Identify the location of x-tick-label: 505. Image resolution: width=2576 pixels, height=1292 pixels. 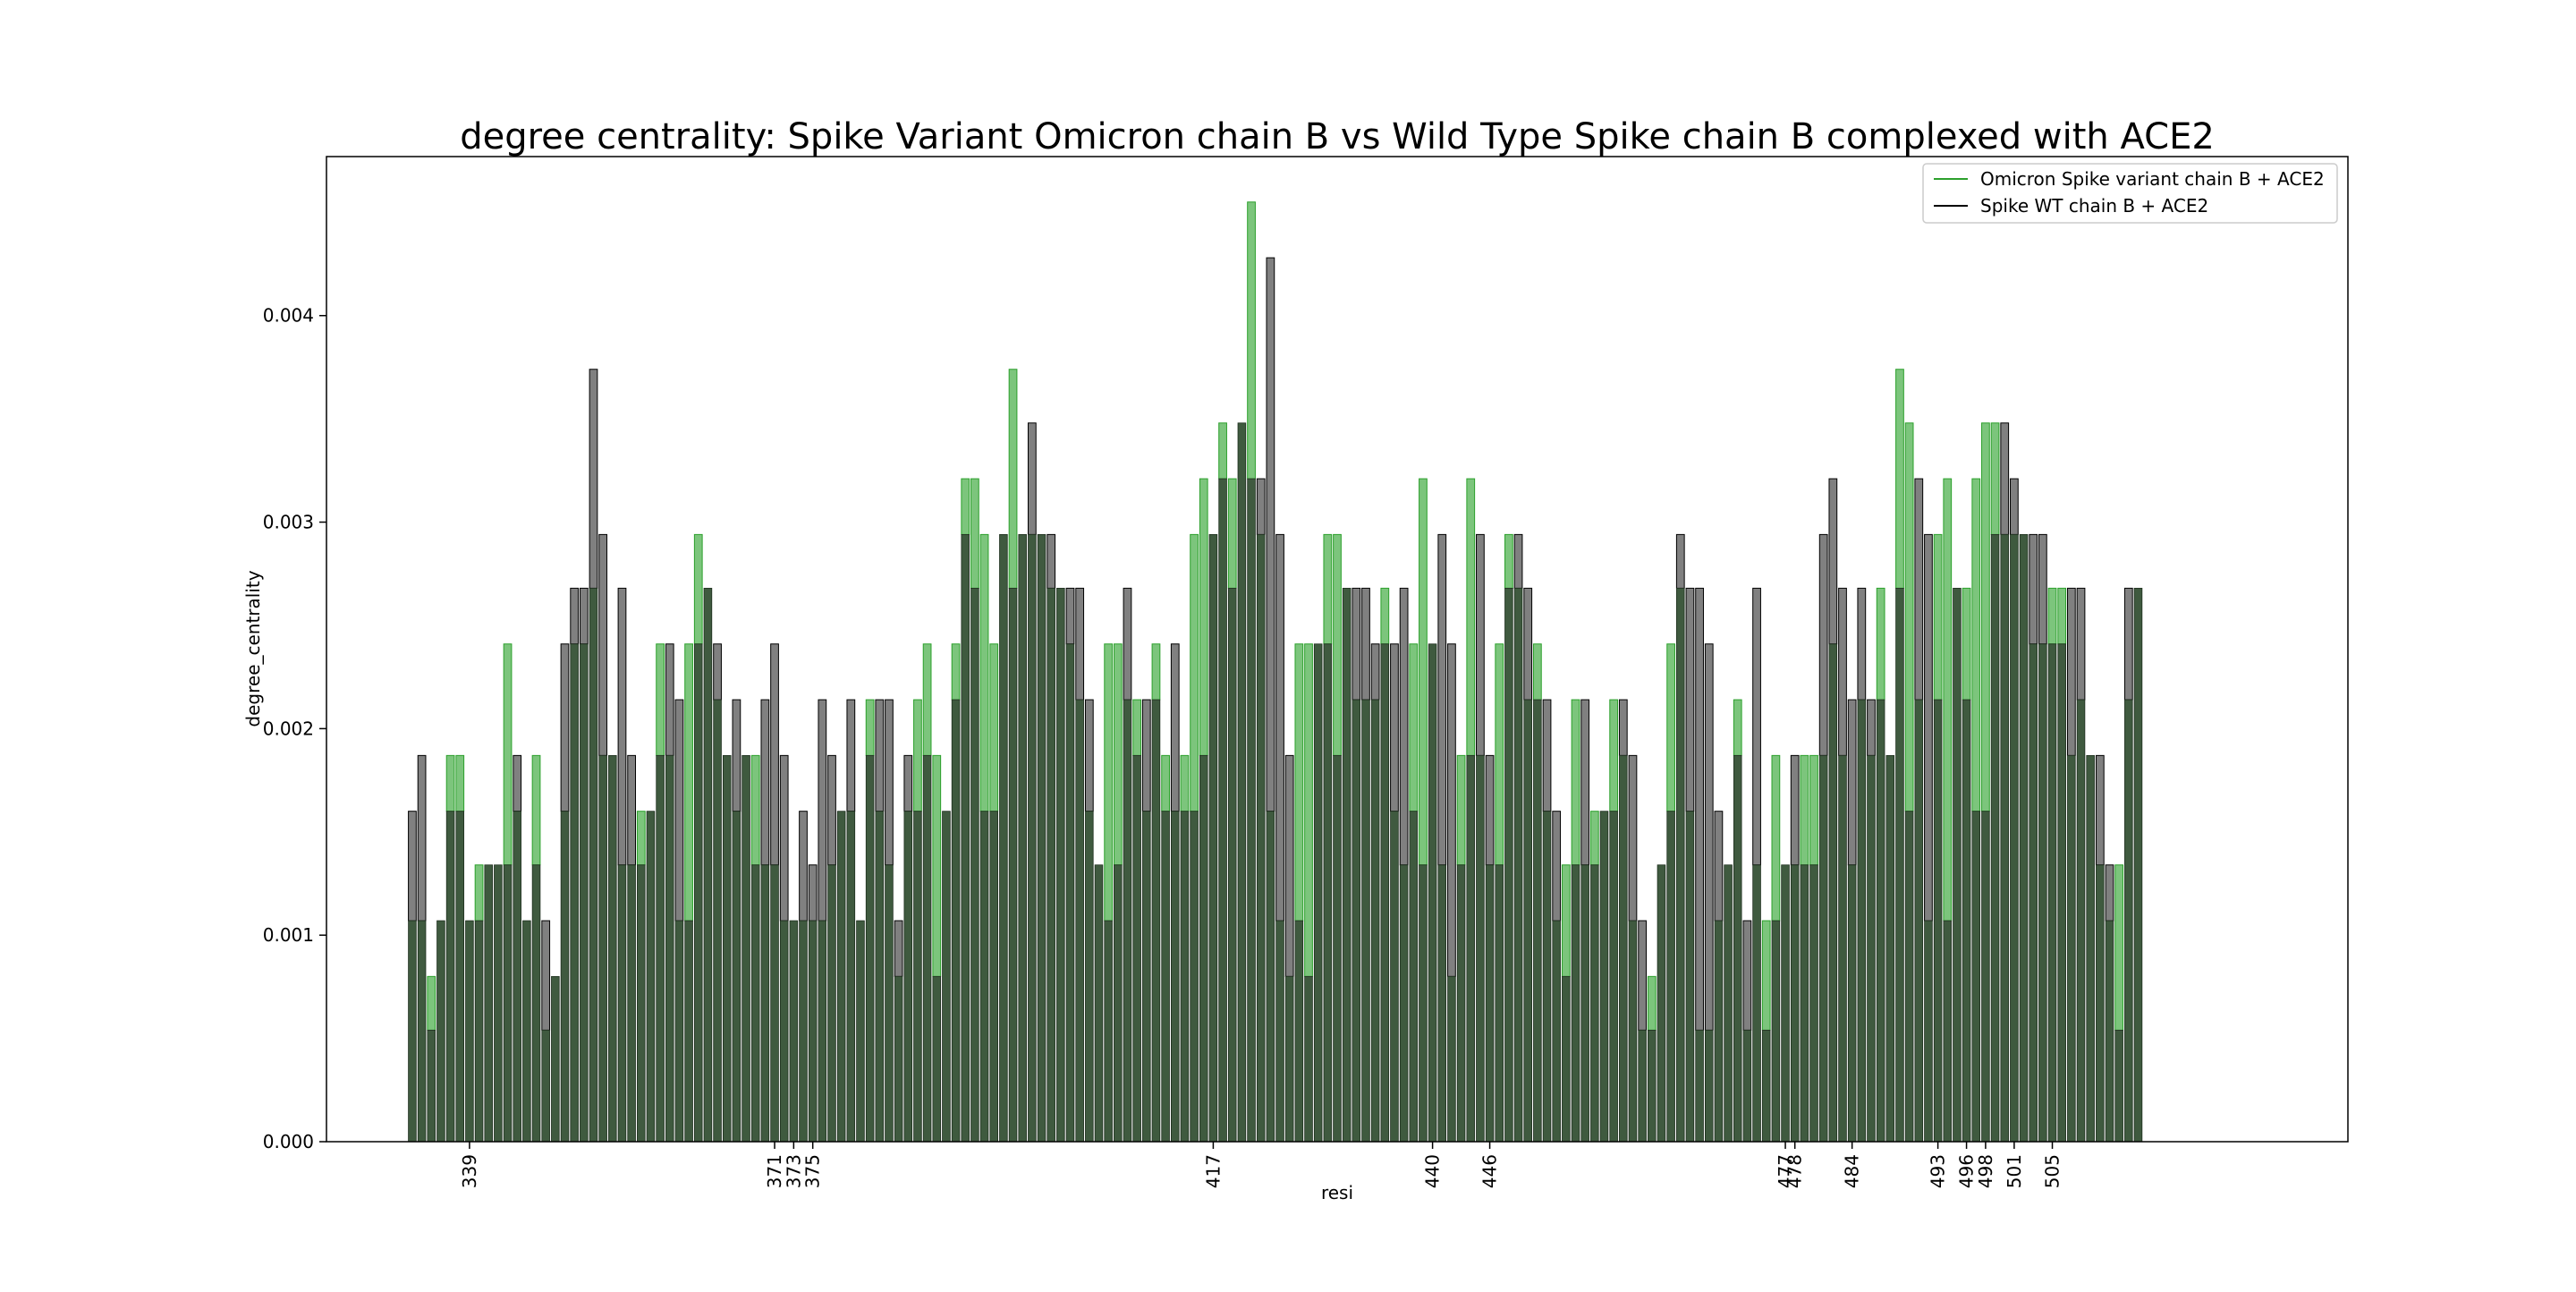
(2052, 1171).